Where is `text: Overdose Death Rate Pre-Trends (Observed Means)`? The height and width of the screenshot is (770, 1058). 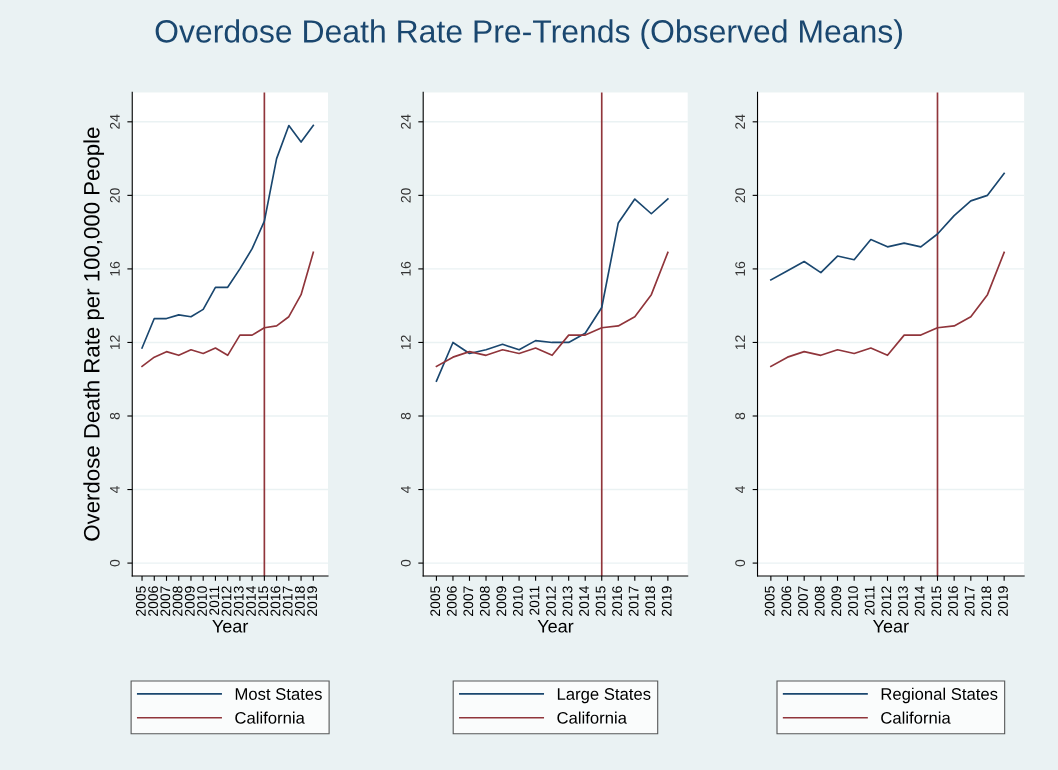 text: Overdose Death Rate Pre-Trends (Observed Means) is located at coordinates (528, 34).